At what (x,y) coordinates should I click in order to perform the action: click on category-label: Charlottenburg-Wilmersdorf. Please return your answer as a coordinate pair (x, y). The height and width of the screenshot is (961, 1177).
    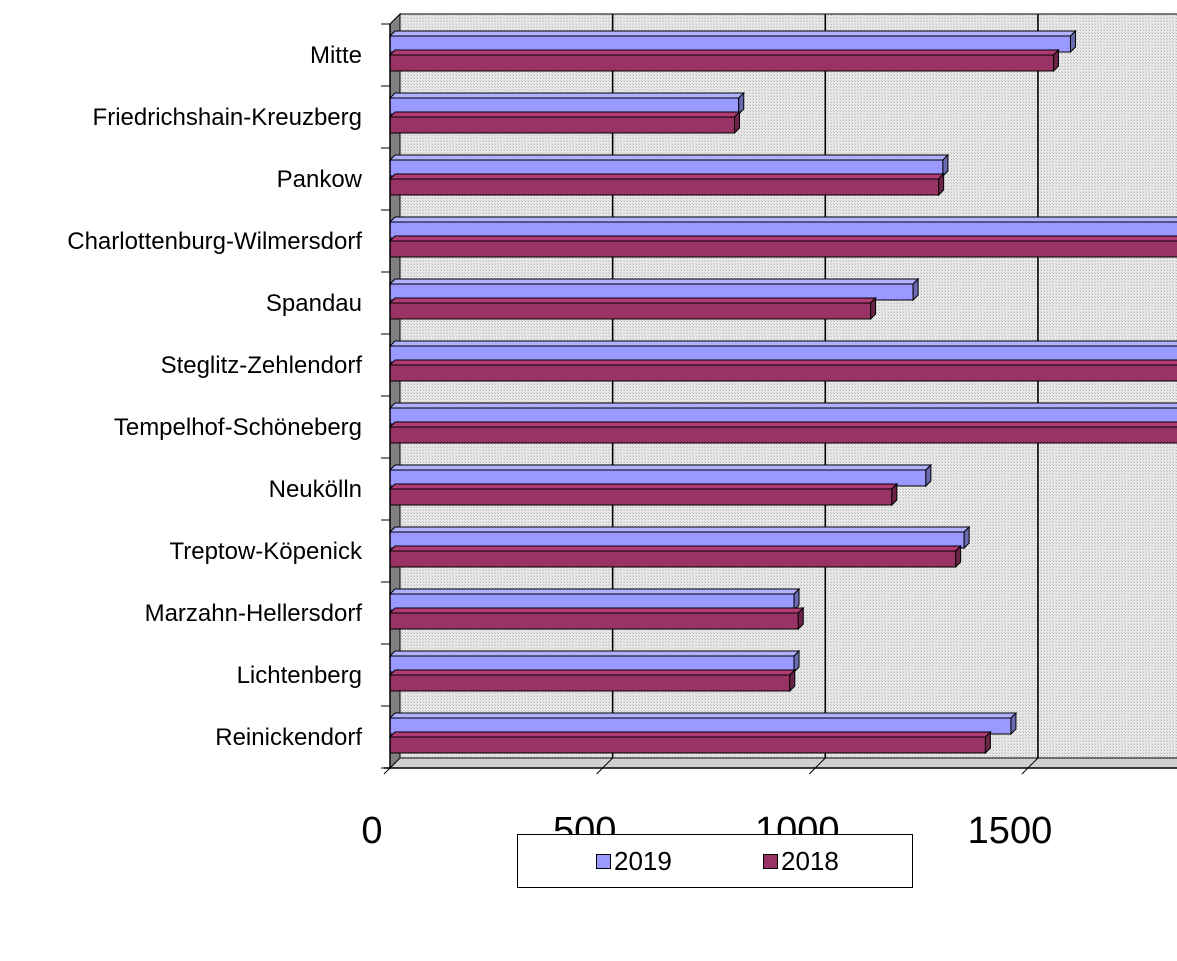
    Looking at the image, I should click on (214, 241).